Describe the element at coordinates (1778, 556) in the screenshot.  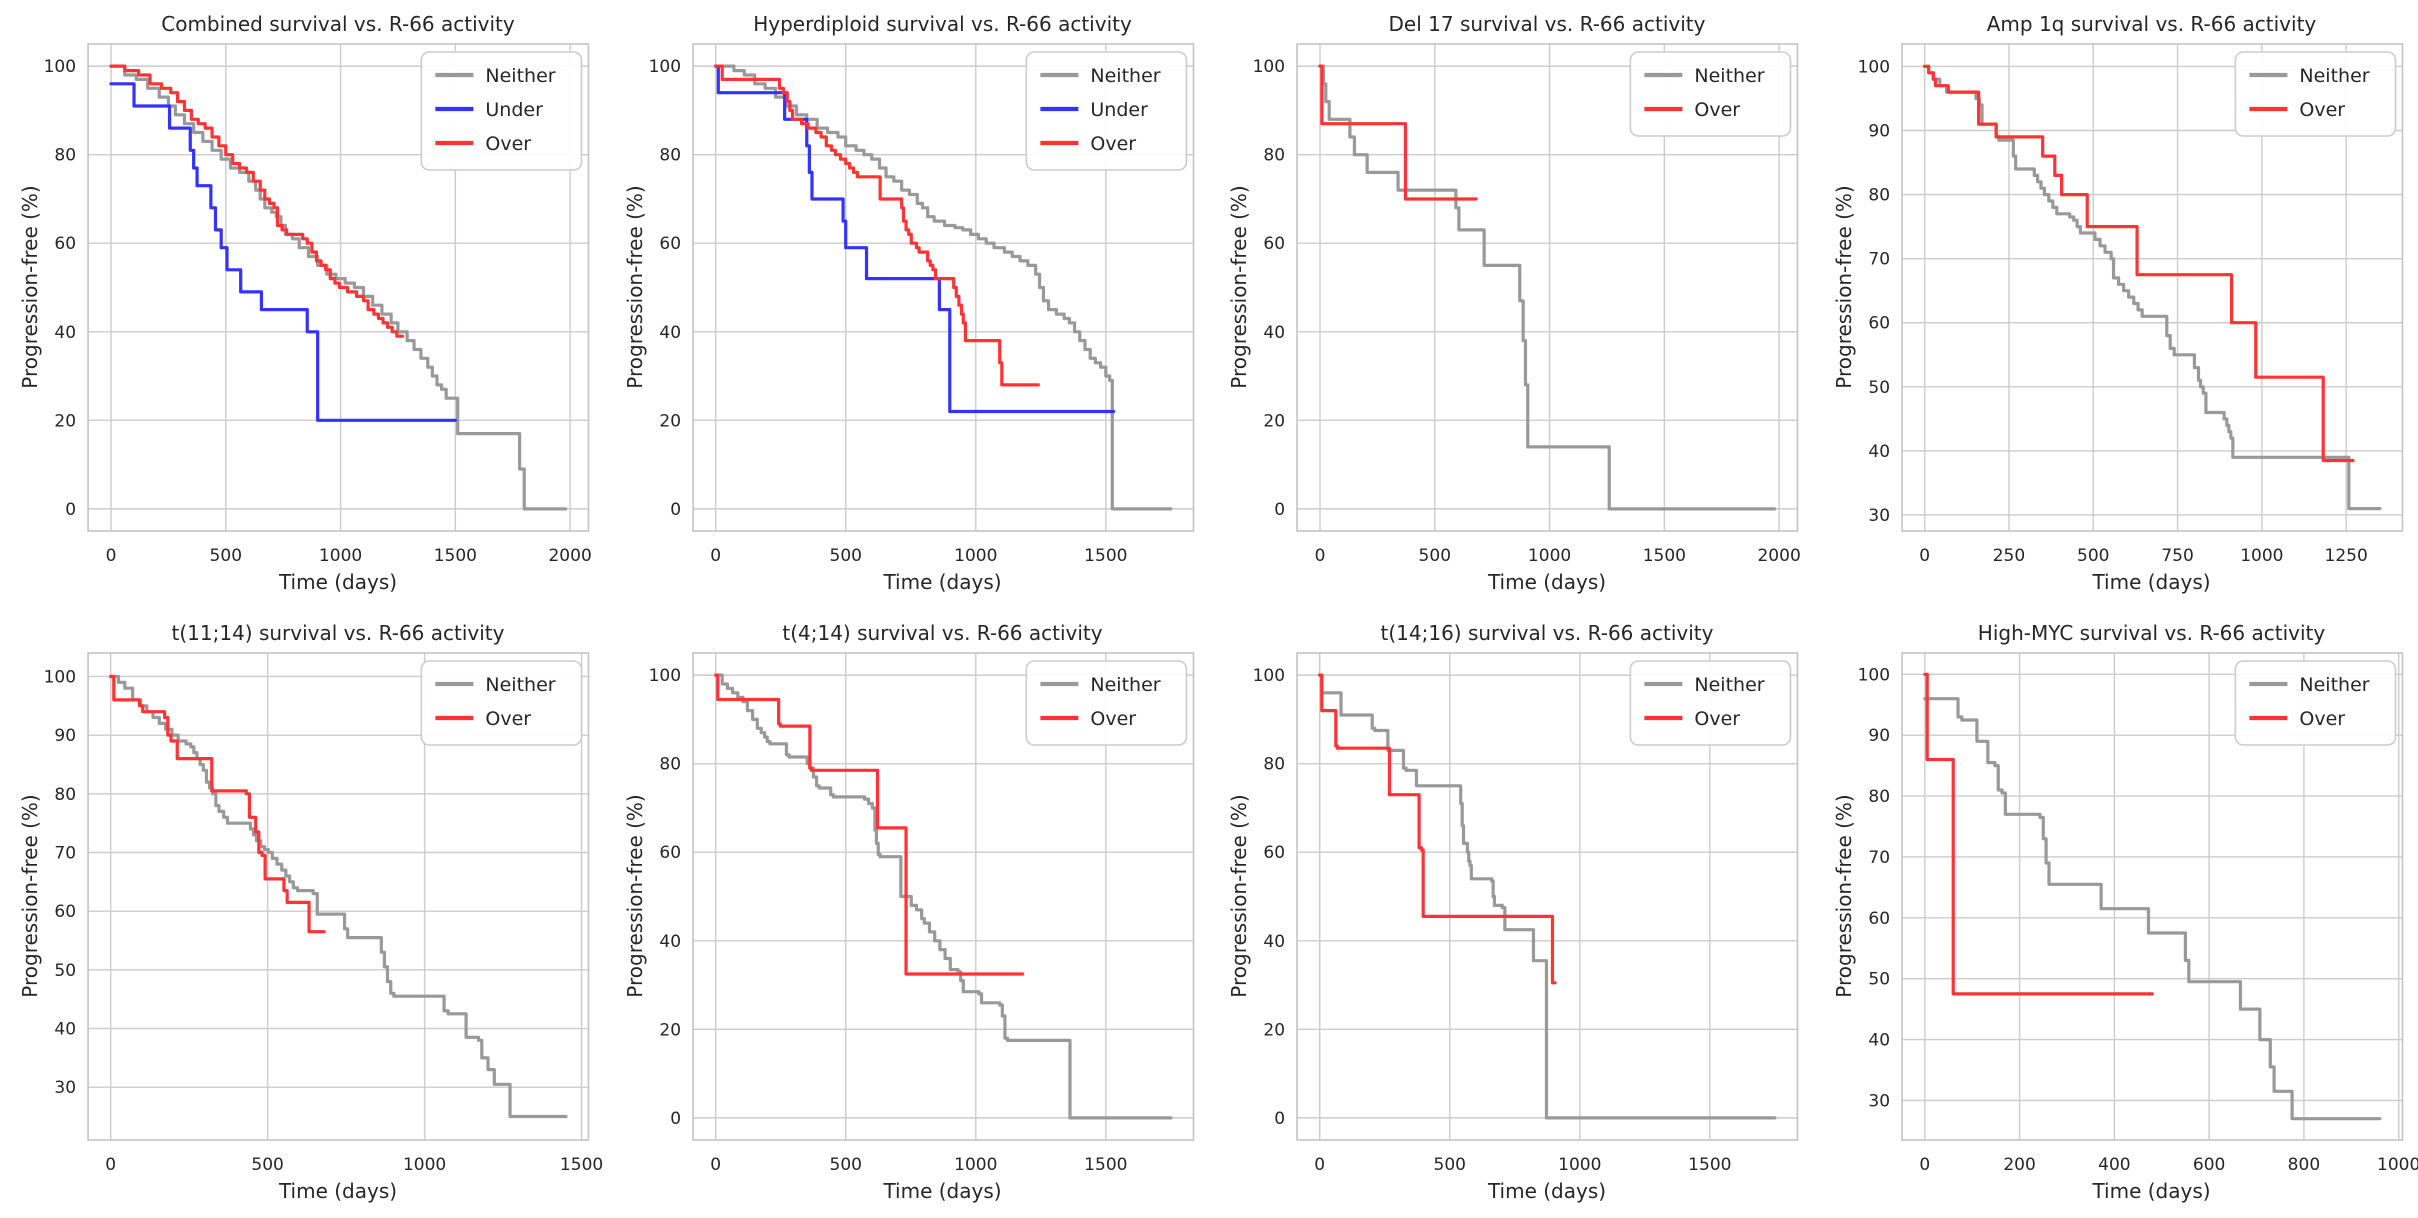
I see `x-tick-label: 2000` at that location.